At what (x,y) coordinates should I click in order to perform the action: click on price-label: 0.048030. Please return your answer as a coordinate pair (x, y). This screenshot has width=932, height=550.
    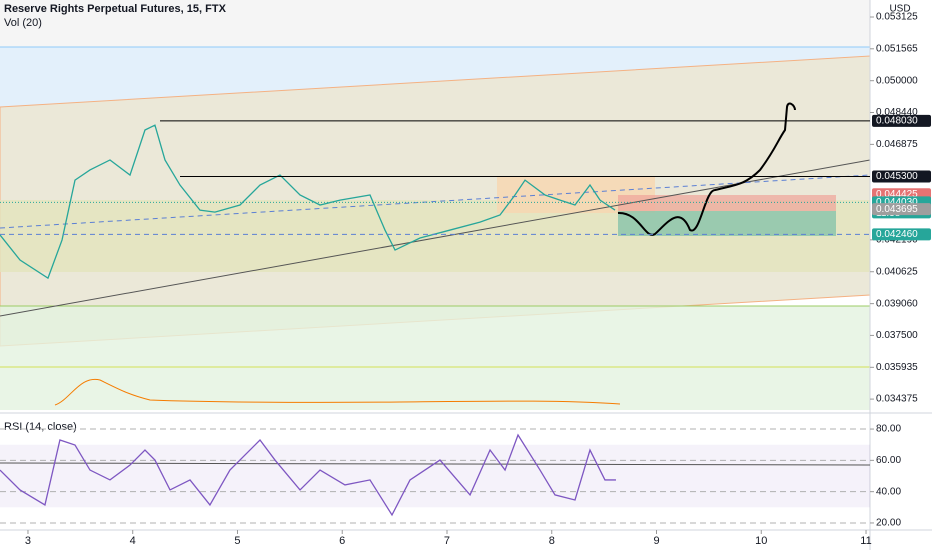
    Looking at the image, I should click on (897, 120).